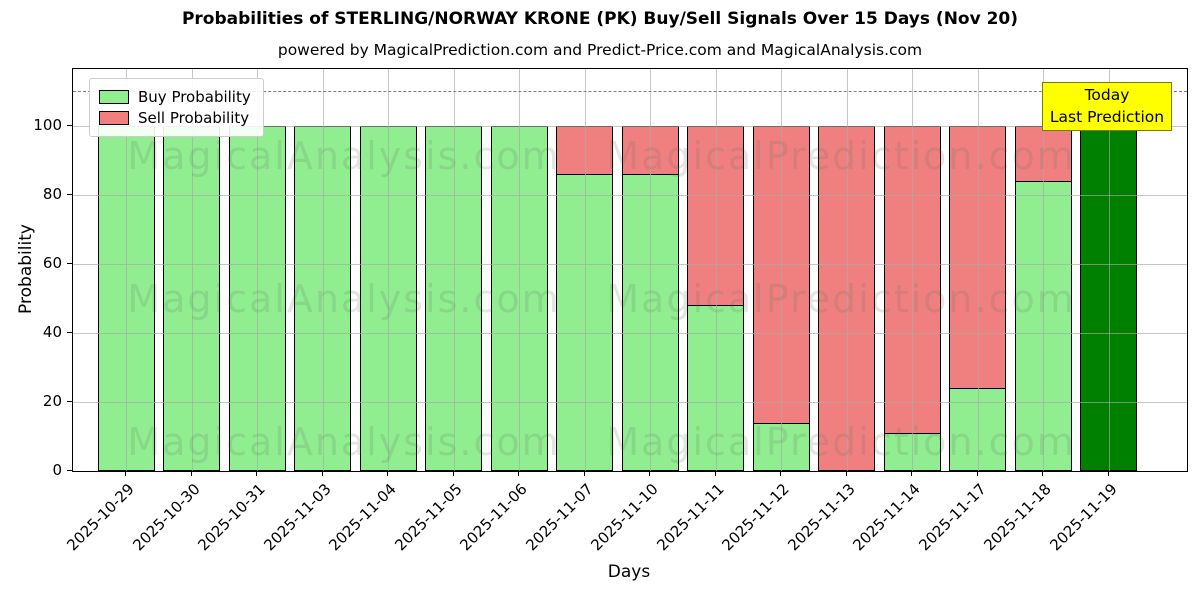 This screenshot has width=1200, height=600. I want to click on y-tick-label-20: 20, so click(52, 400).